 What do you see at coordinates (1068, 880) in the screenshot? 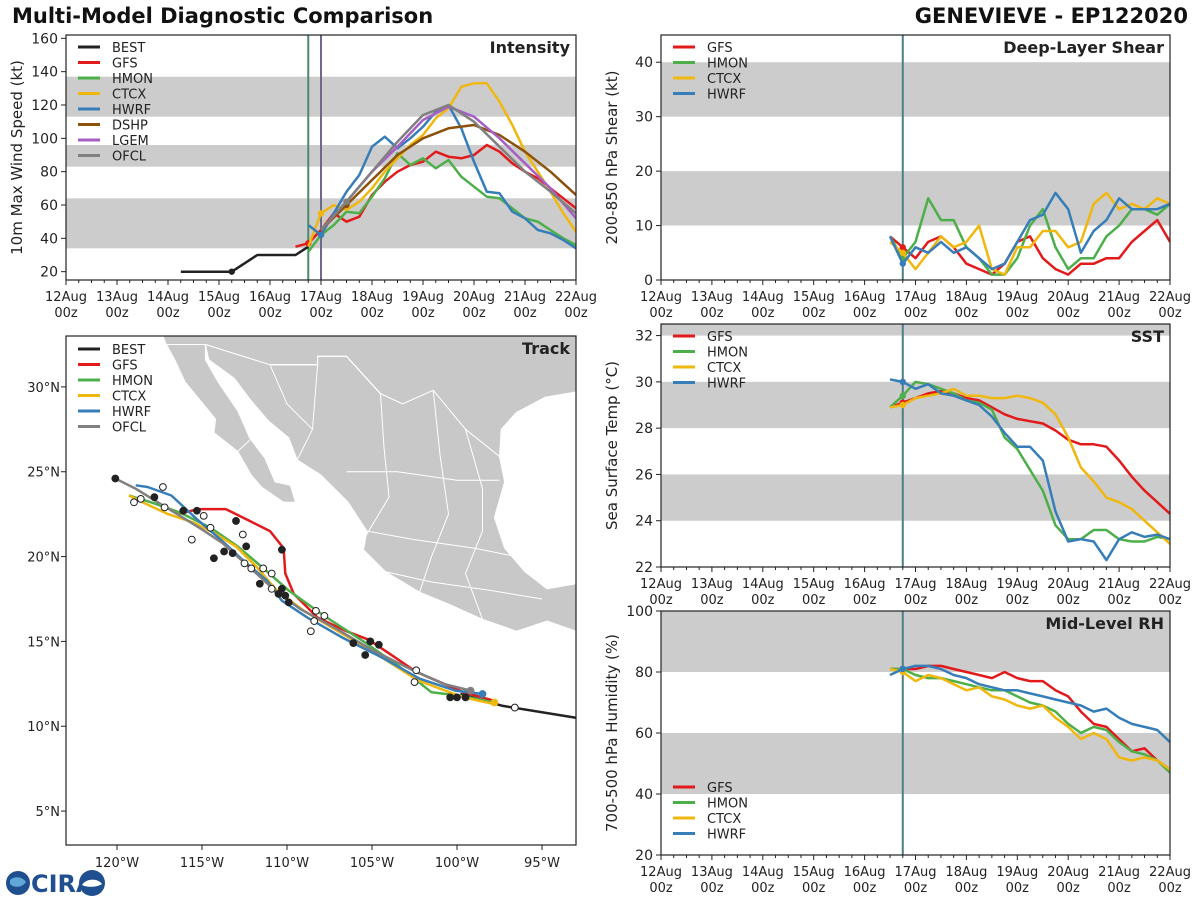
I see `x-tick-label: 20Aug 00z` at bounding box center [1068, 880].